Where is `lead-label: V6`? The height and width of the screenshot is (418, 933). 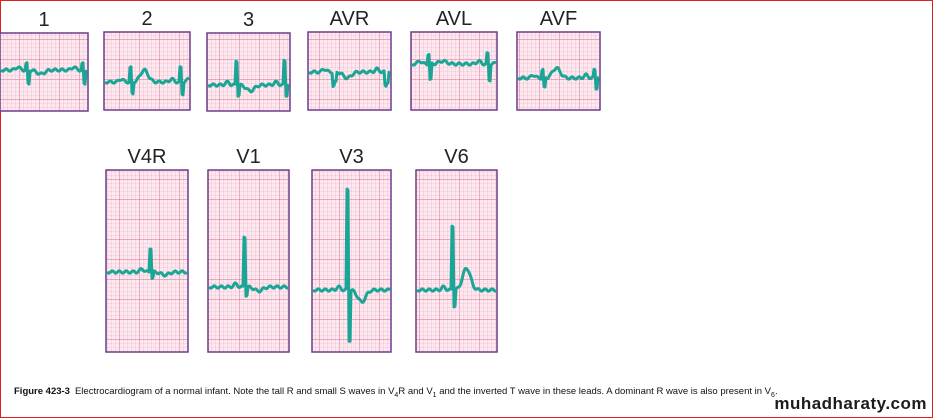
lead-label: V6 is located at coordinates (456, 157).